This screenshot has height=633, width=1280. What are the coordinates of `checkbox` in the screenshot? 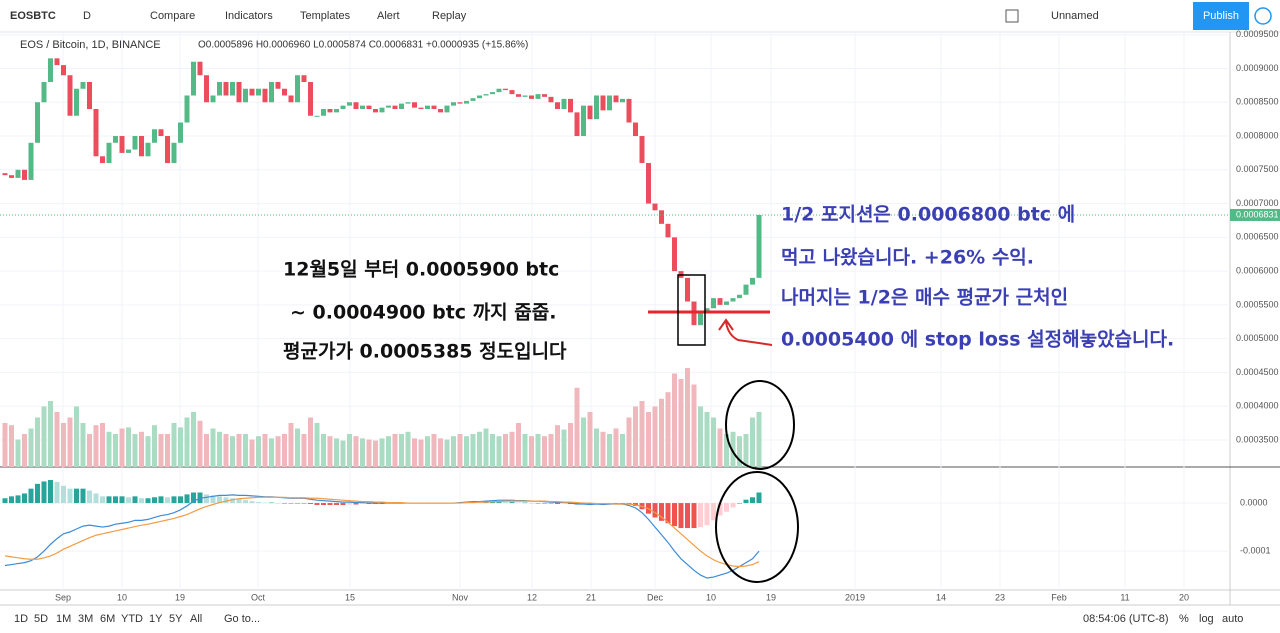 It's located at (1012, 16).